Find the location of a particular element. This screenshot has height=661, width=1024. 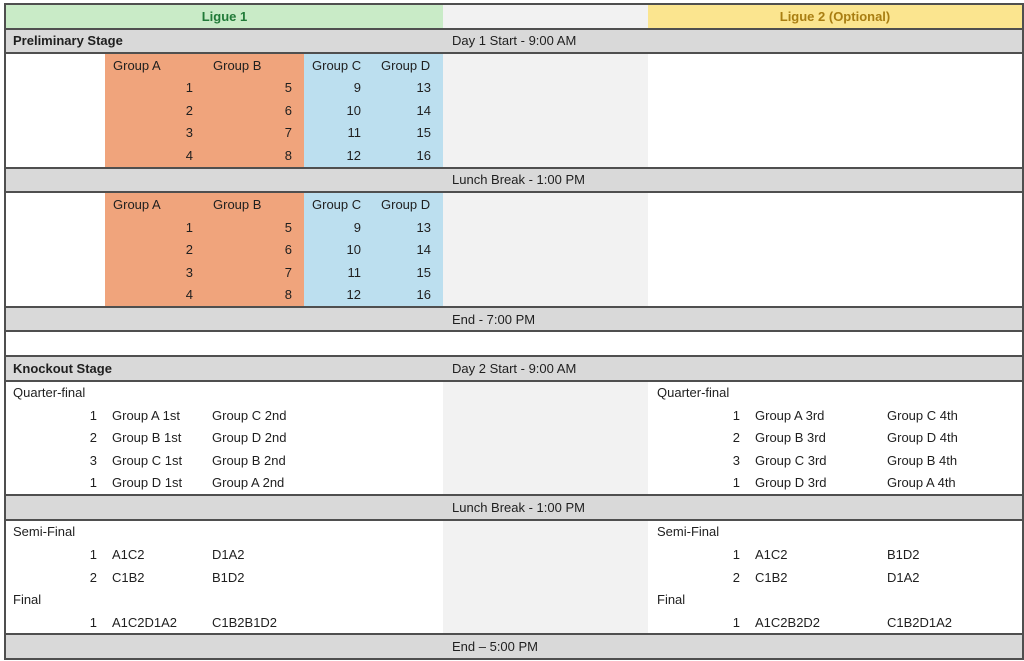

ligue2-header-cell: Ligue 2 (Optional) is located at coordinates (835, 16).